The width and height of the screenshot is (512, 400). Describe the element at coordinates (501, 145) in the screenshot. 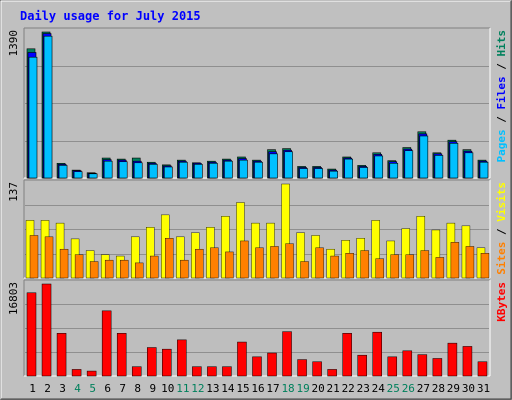

I see `legend-entry: Pages` at that location.